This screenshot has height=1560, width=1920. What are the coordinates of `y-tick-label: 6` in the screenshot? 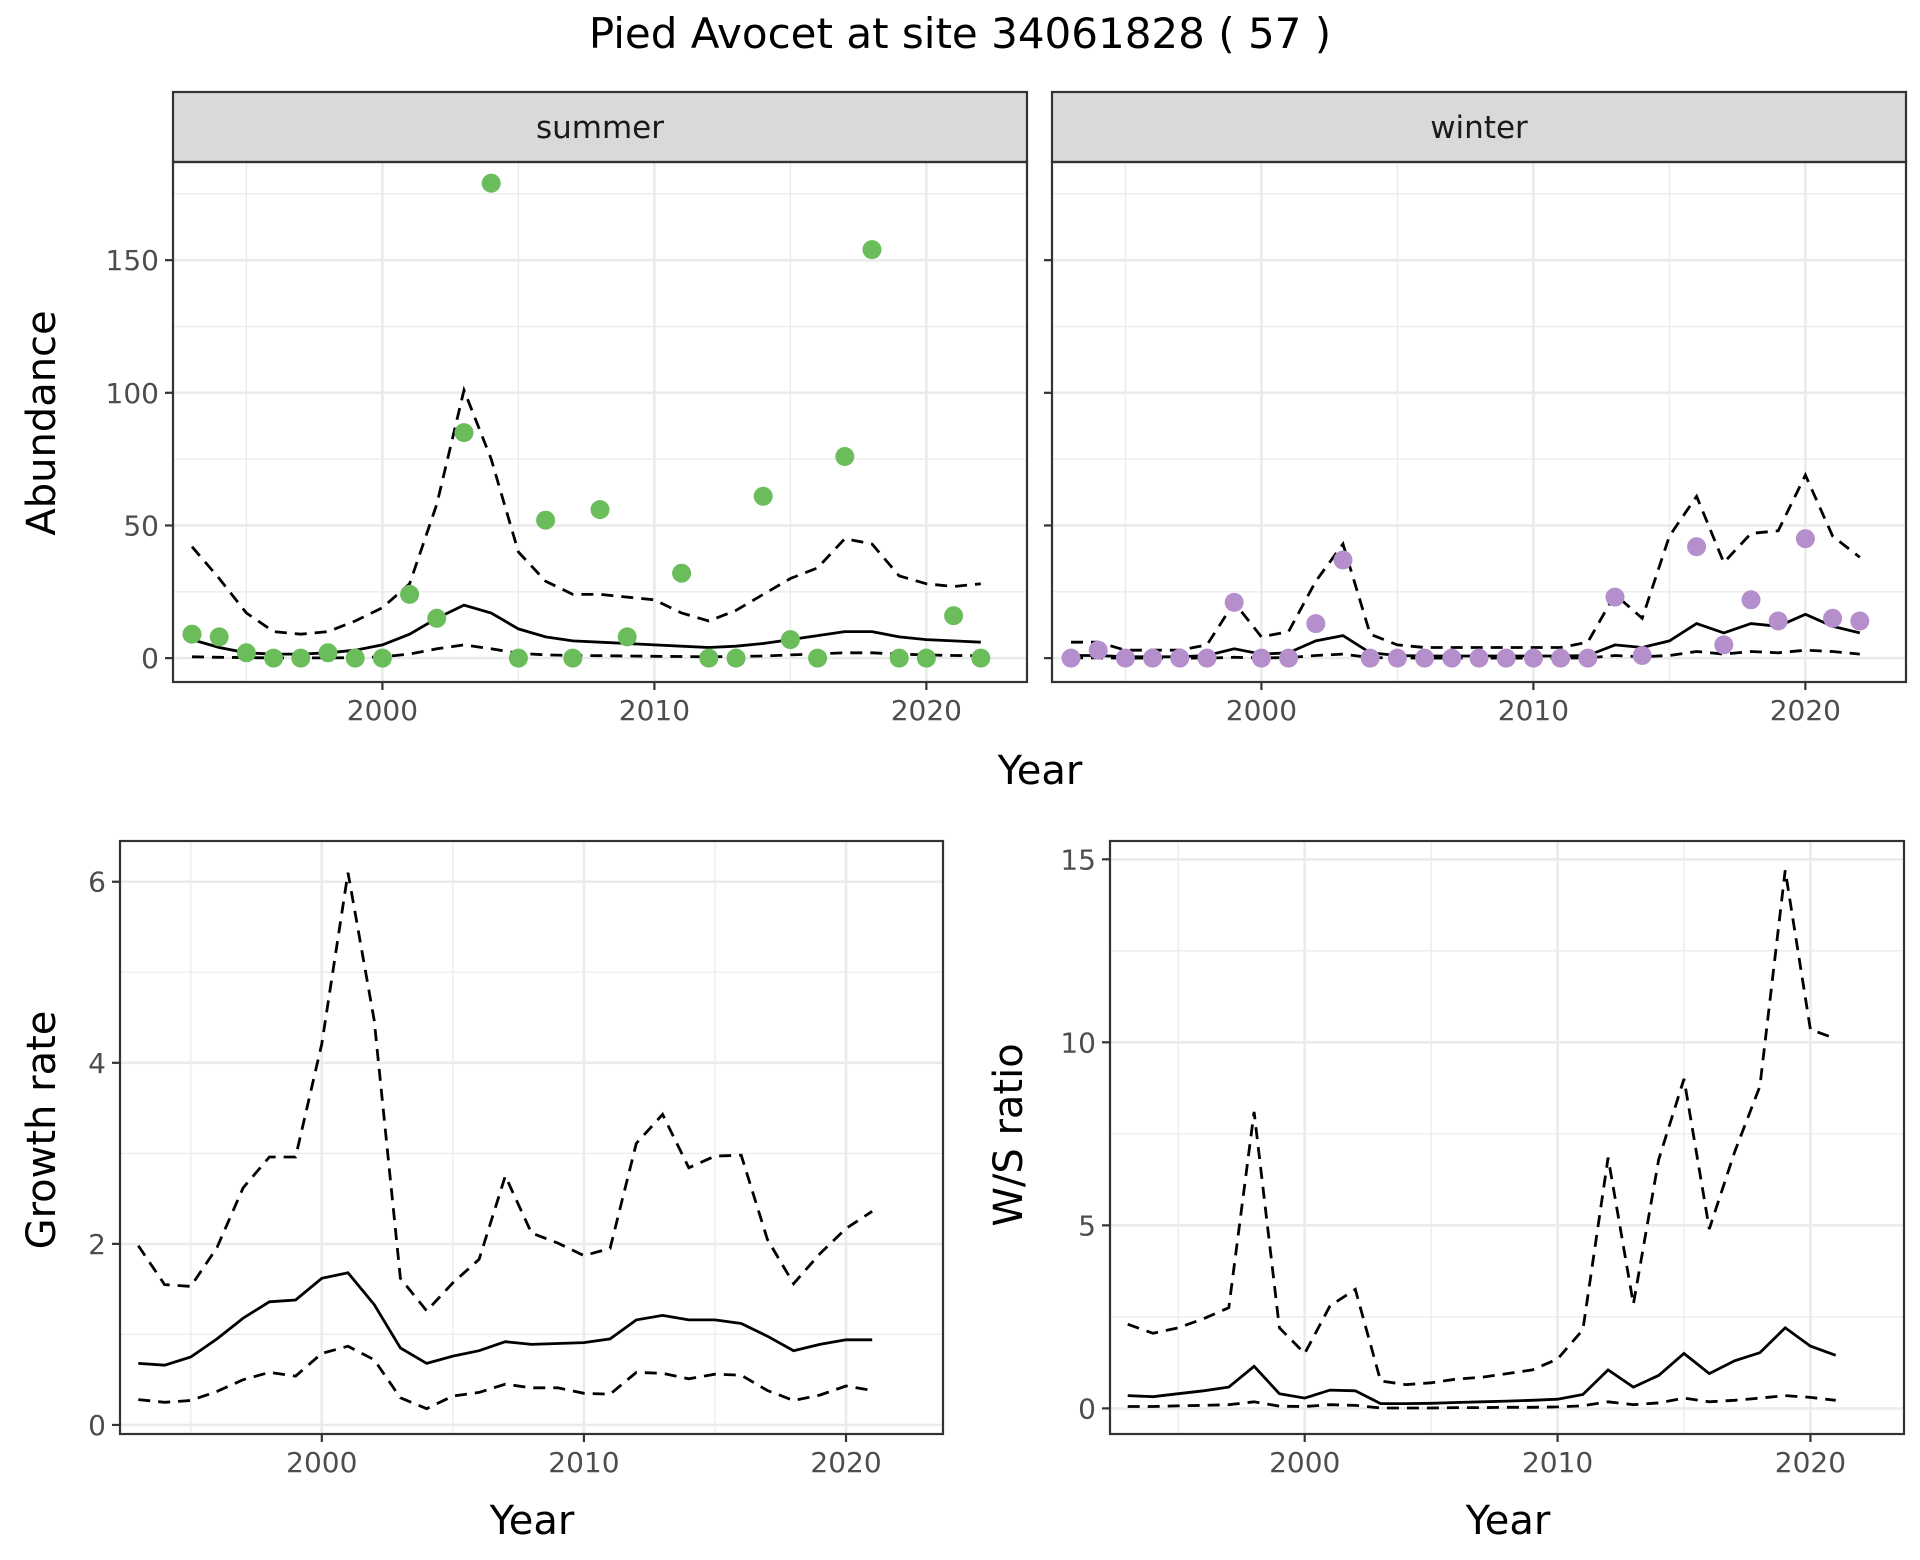 It's located at (97, 882).